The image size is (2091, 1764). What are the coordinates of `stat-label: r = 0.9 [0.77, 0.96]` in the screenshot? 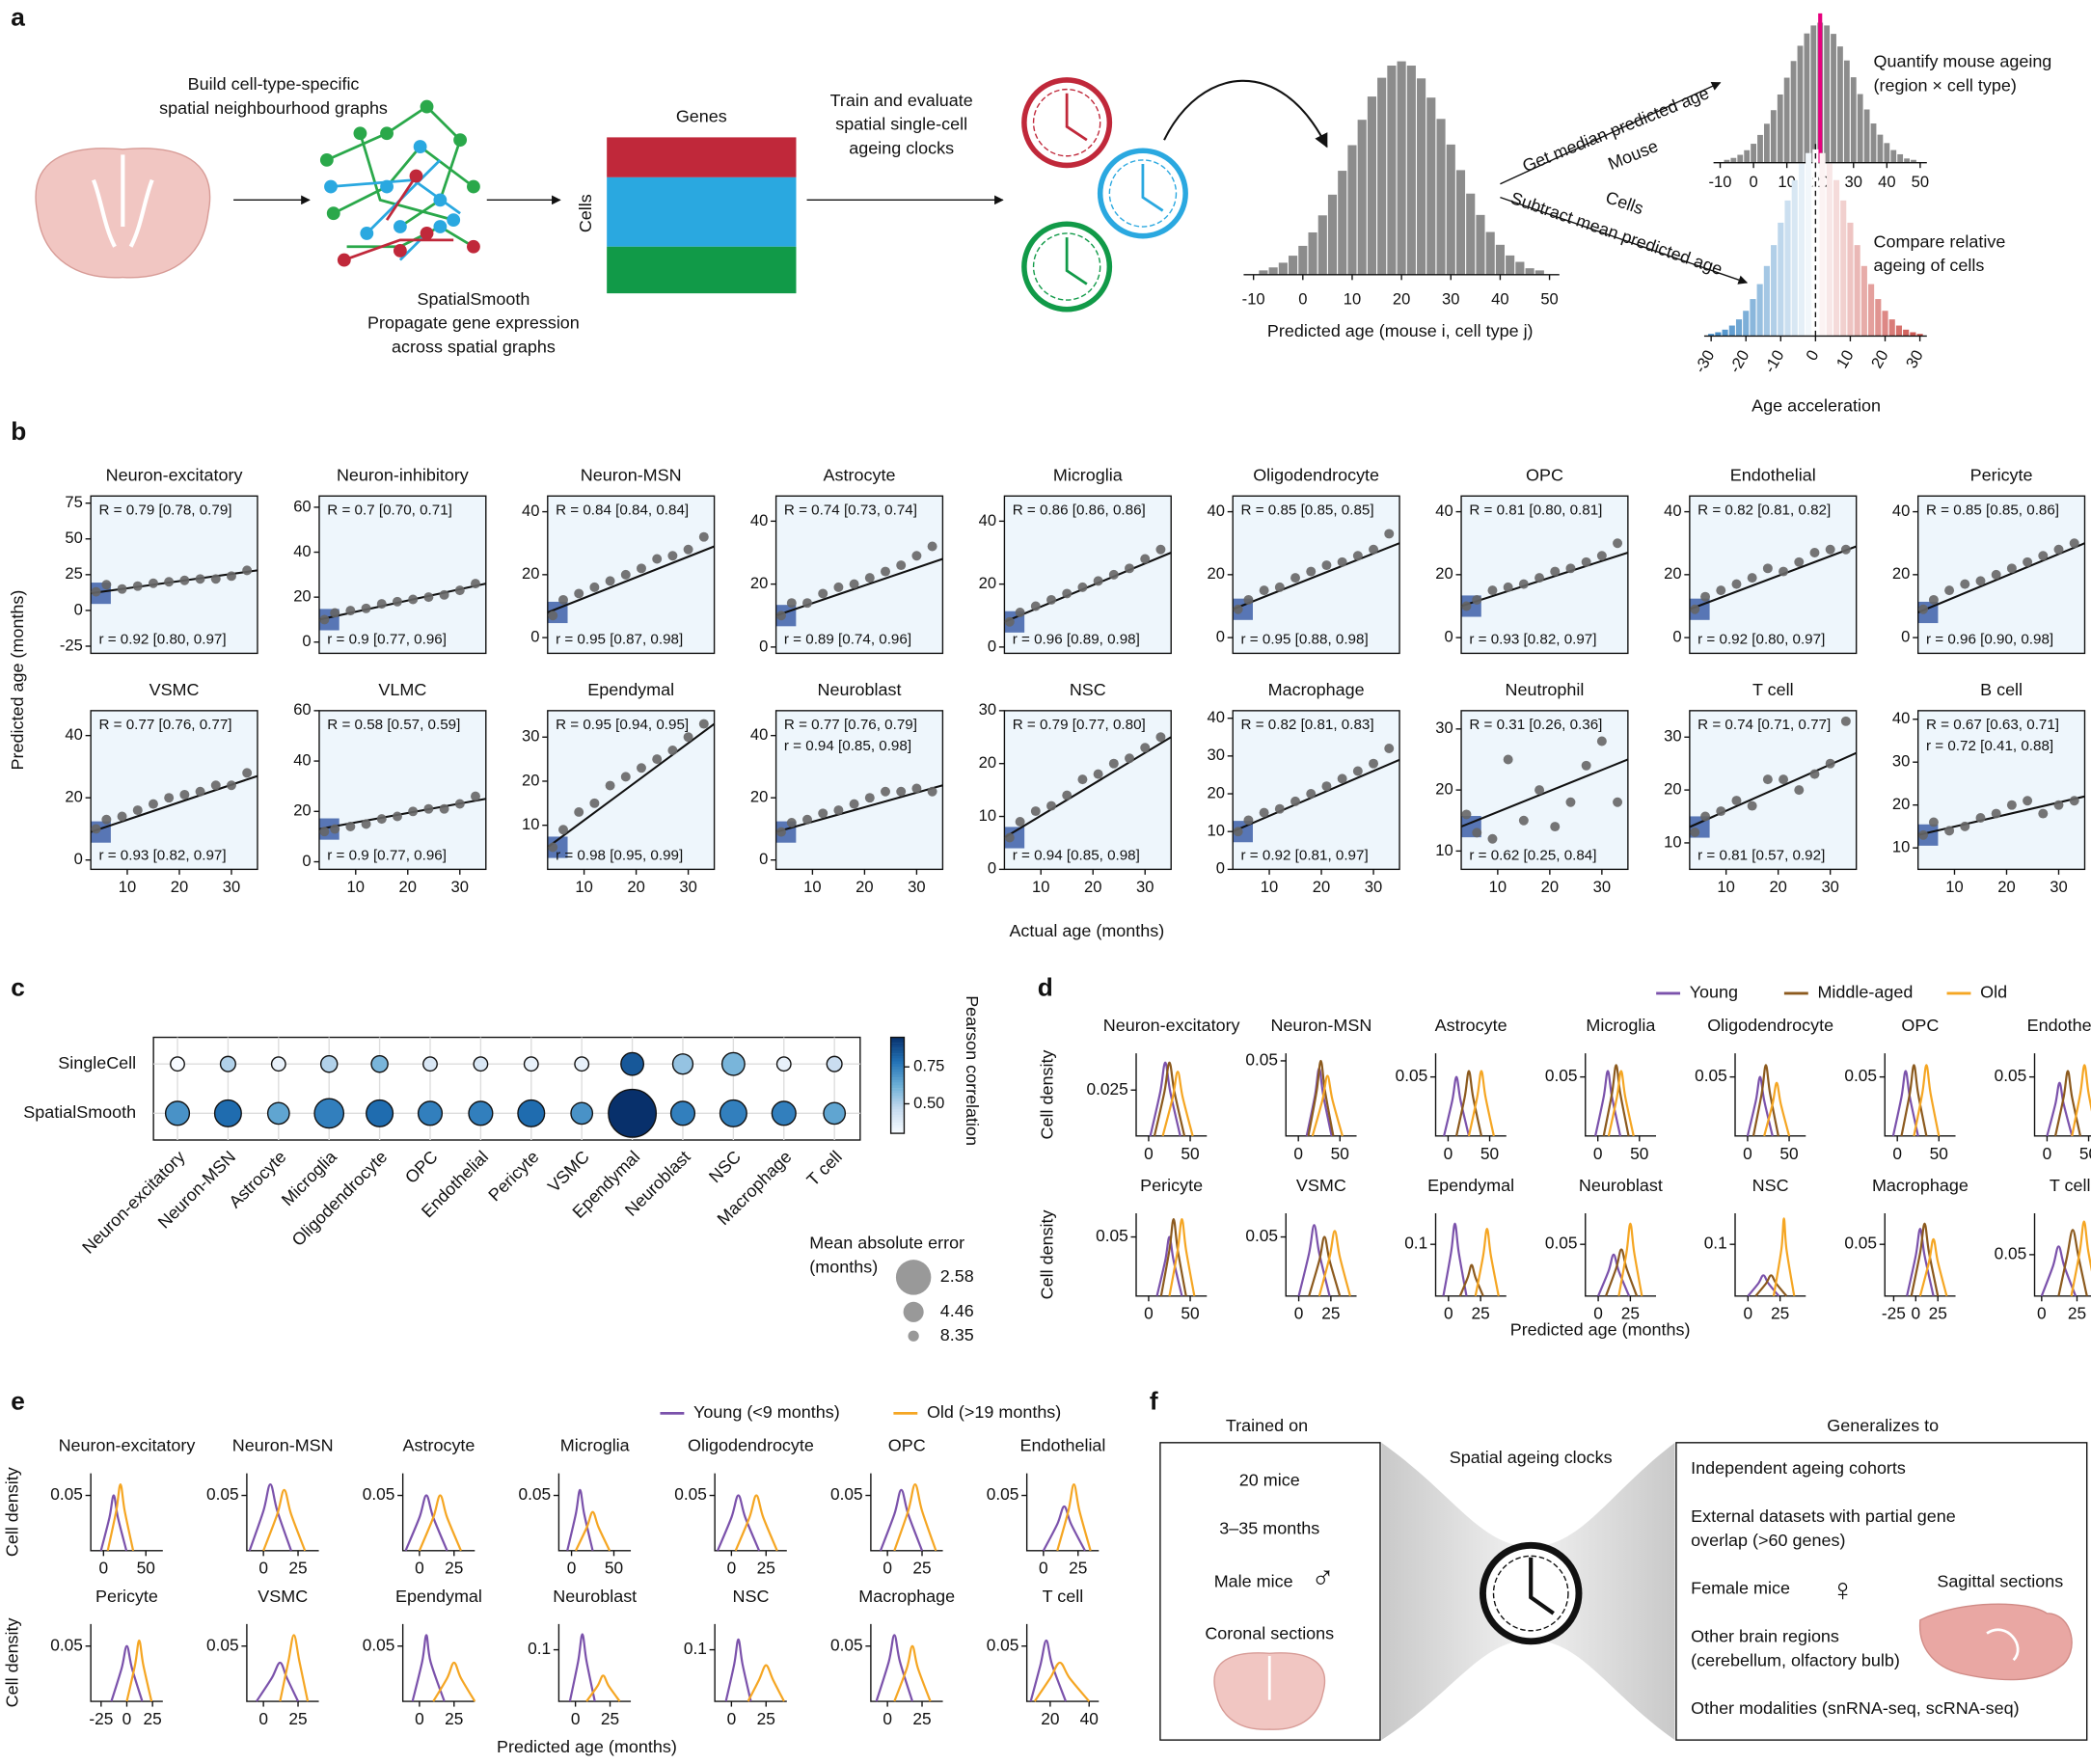 It's located at (387, 856).